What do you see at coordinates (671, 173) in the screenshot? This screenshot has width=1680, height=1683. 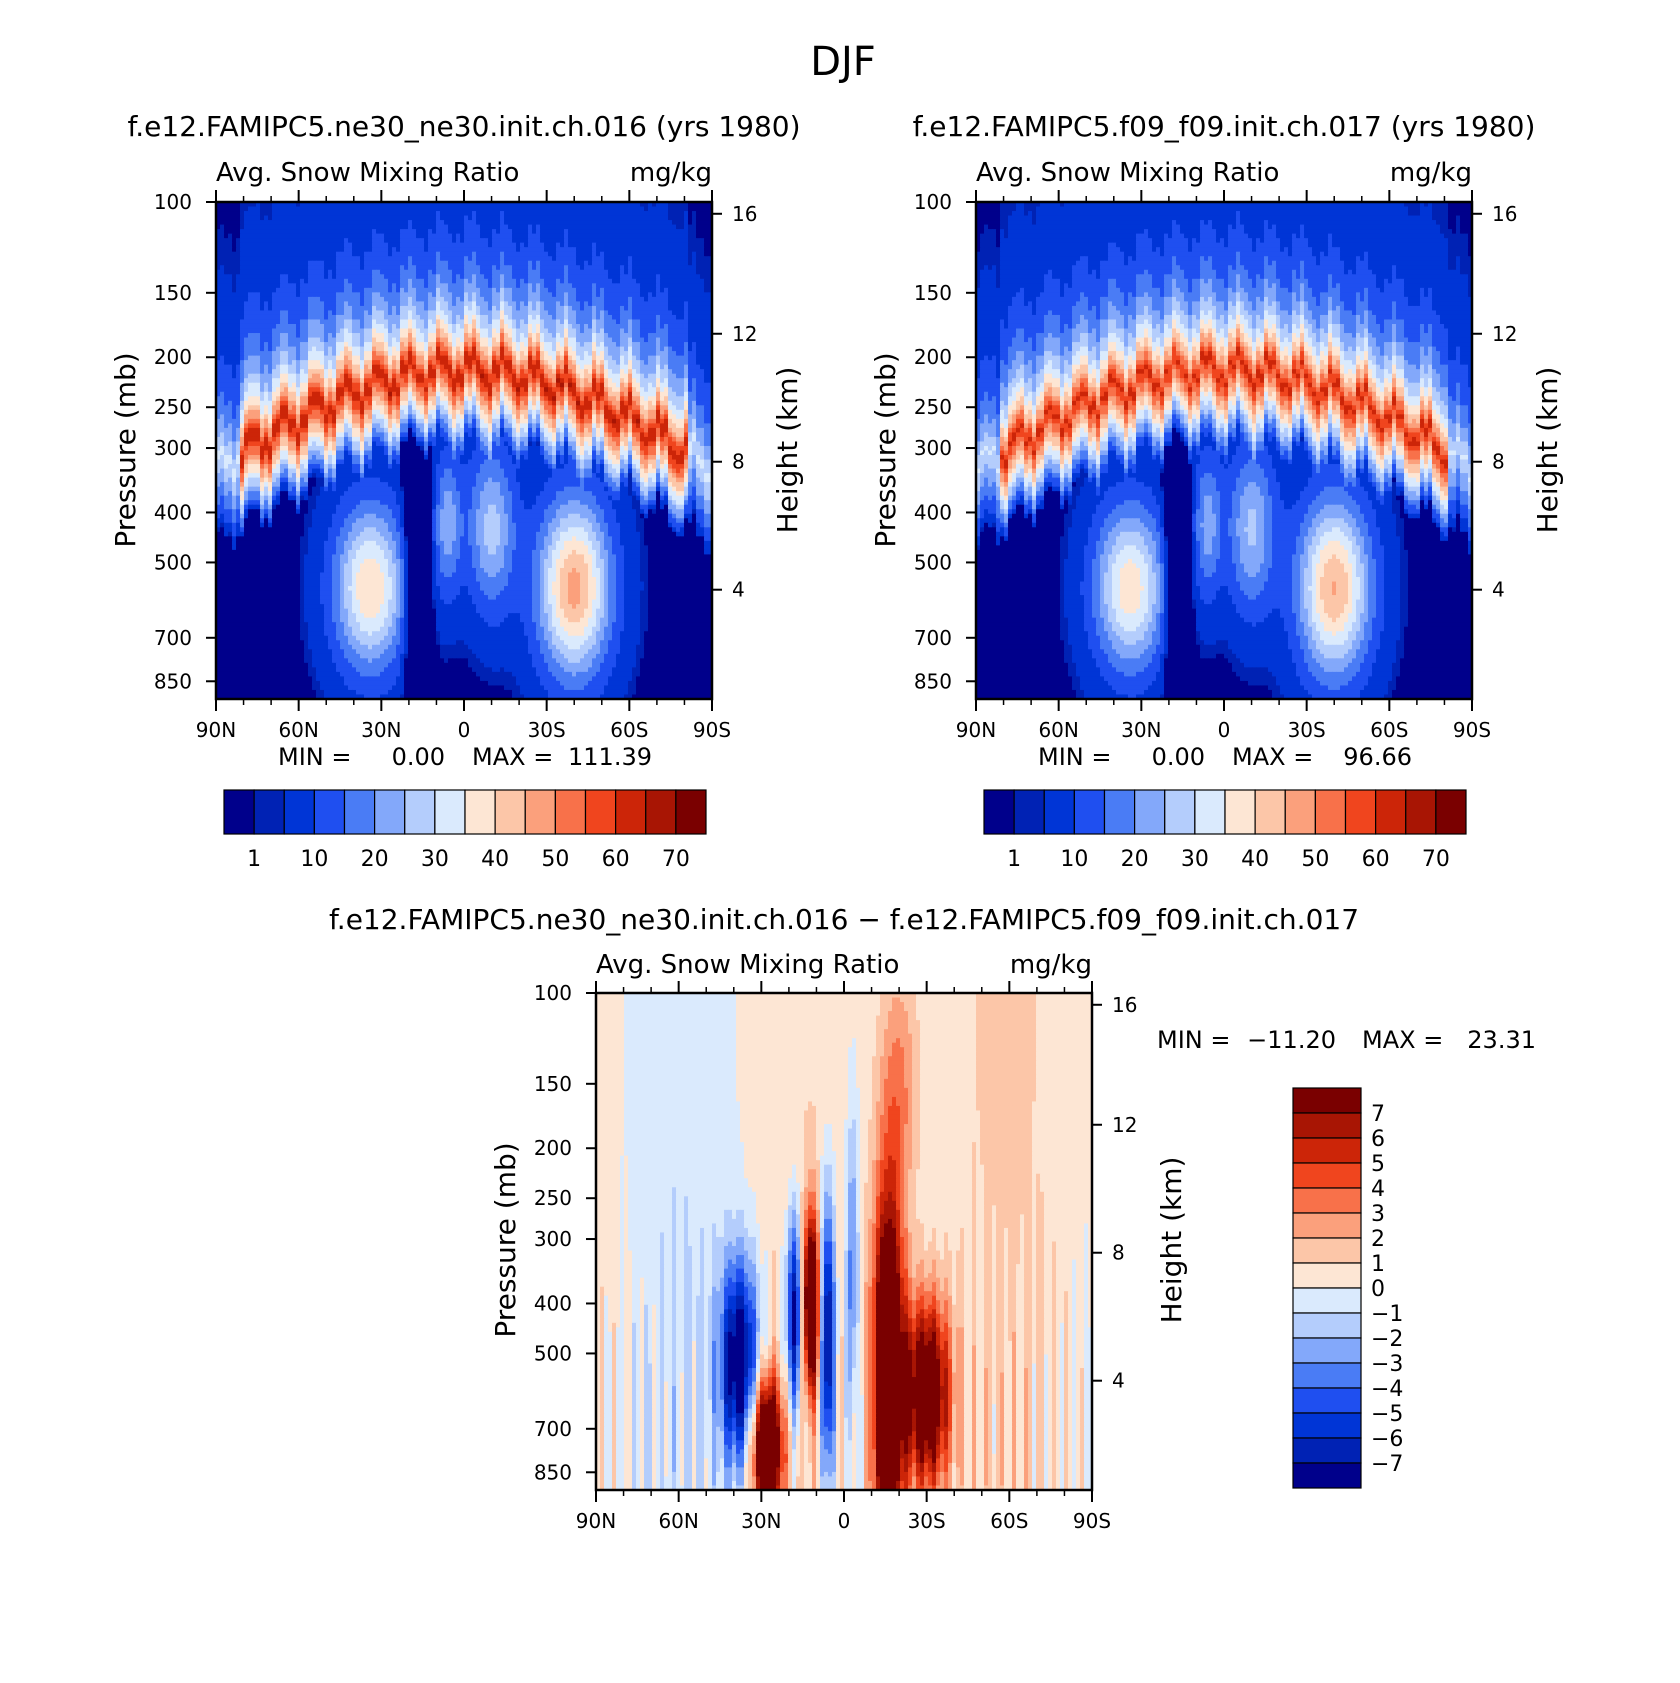 I see `panel-units: mg/kg` at bounding box center [671, 173].